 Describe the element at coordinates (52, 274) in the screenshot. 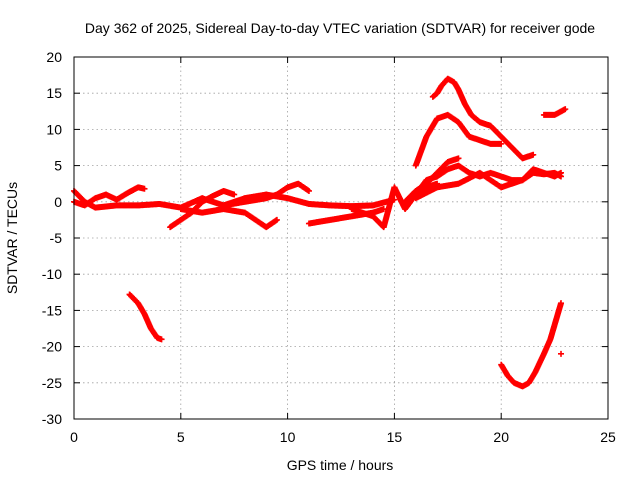

I see `y-tick-label: -10` at that location.